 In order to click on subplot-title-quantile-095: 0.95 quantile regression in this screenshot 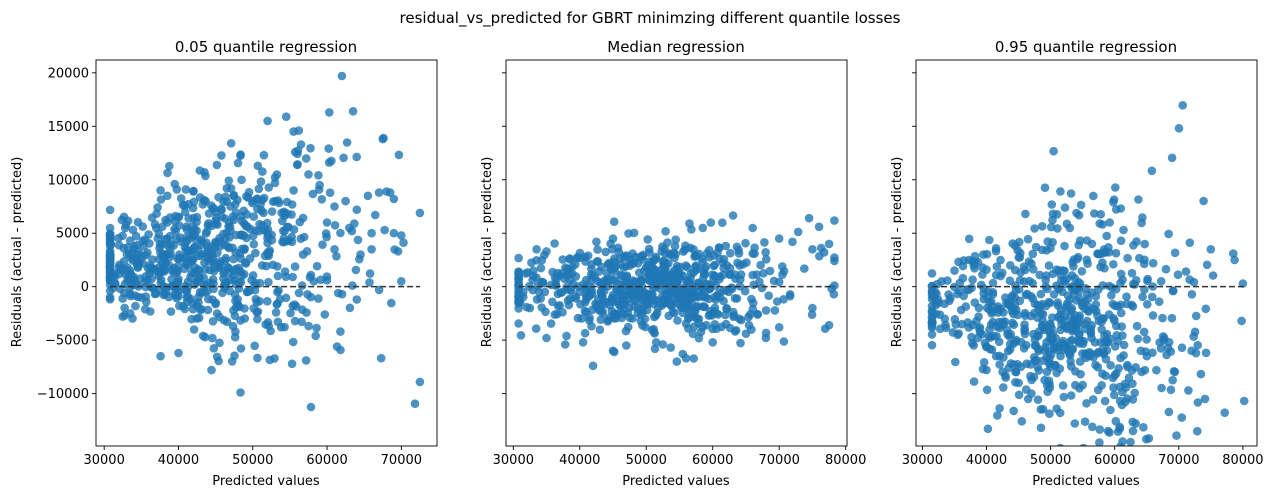, I will do `click(1086, 47)`.